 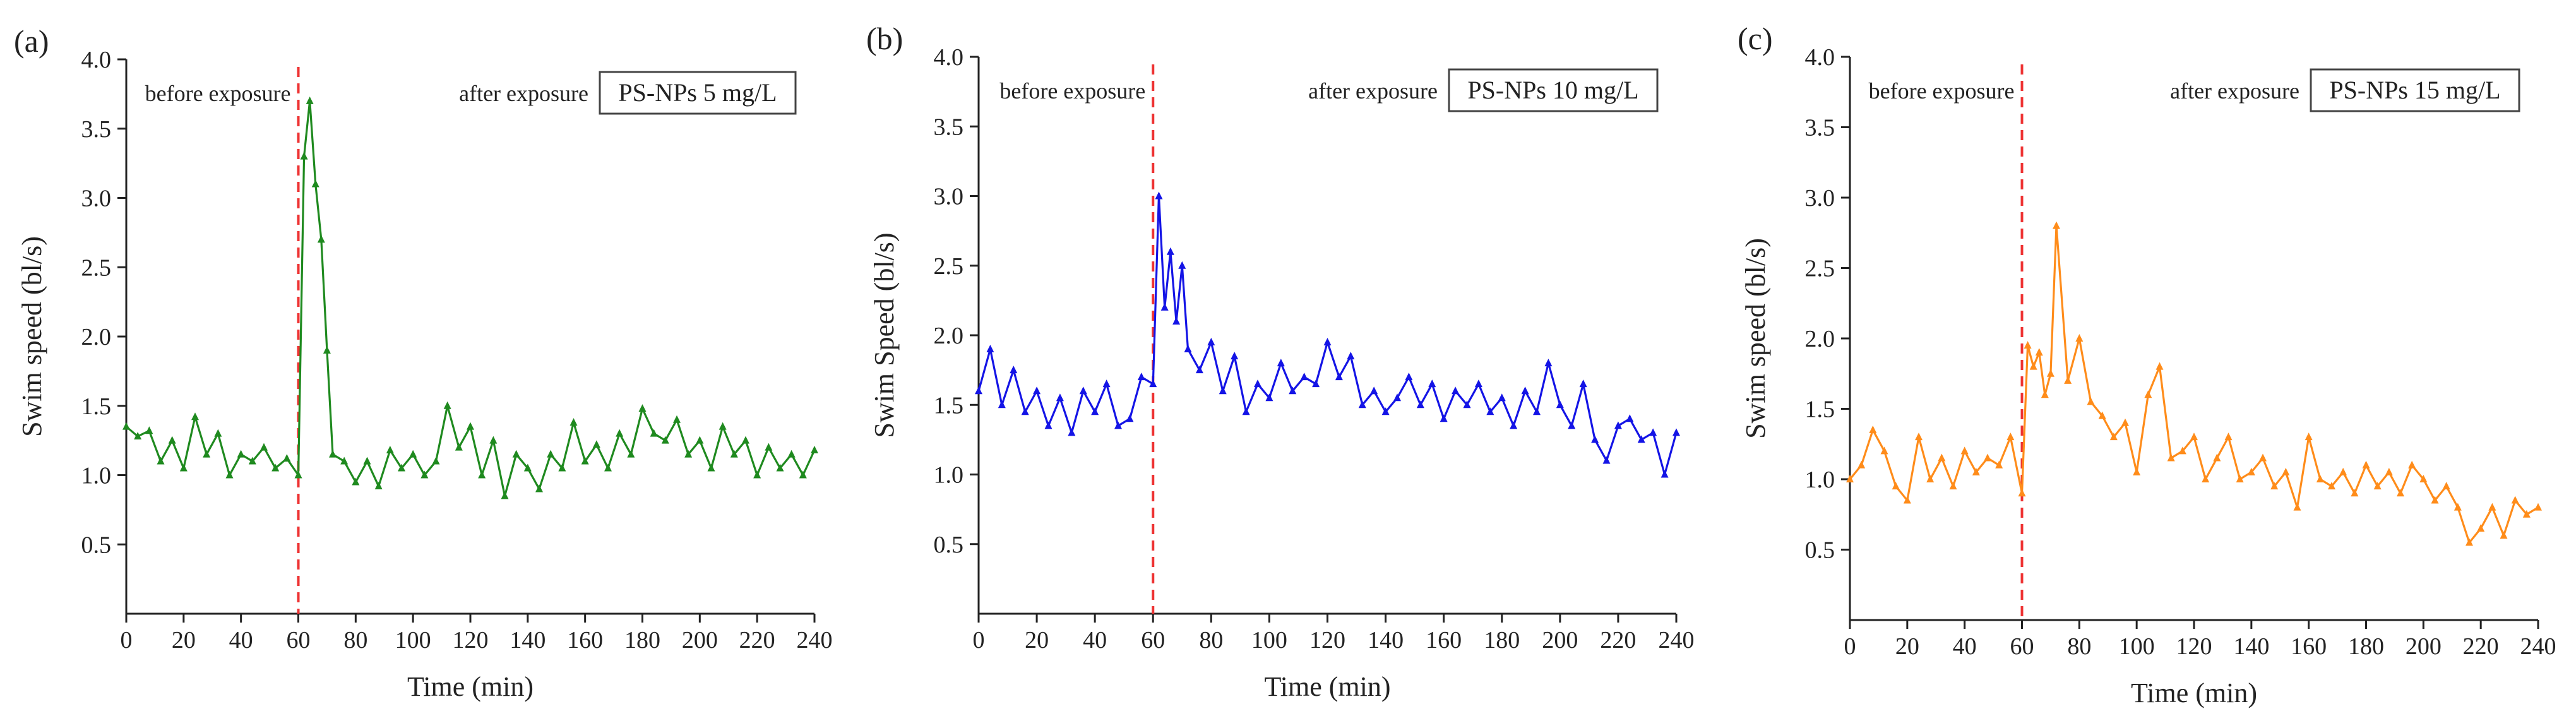 What do you see at coordinates (2251, 646) in the screenshot?
I see `x-tick-label: 140` at bounding box center [2251, 646].